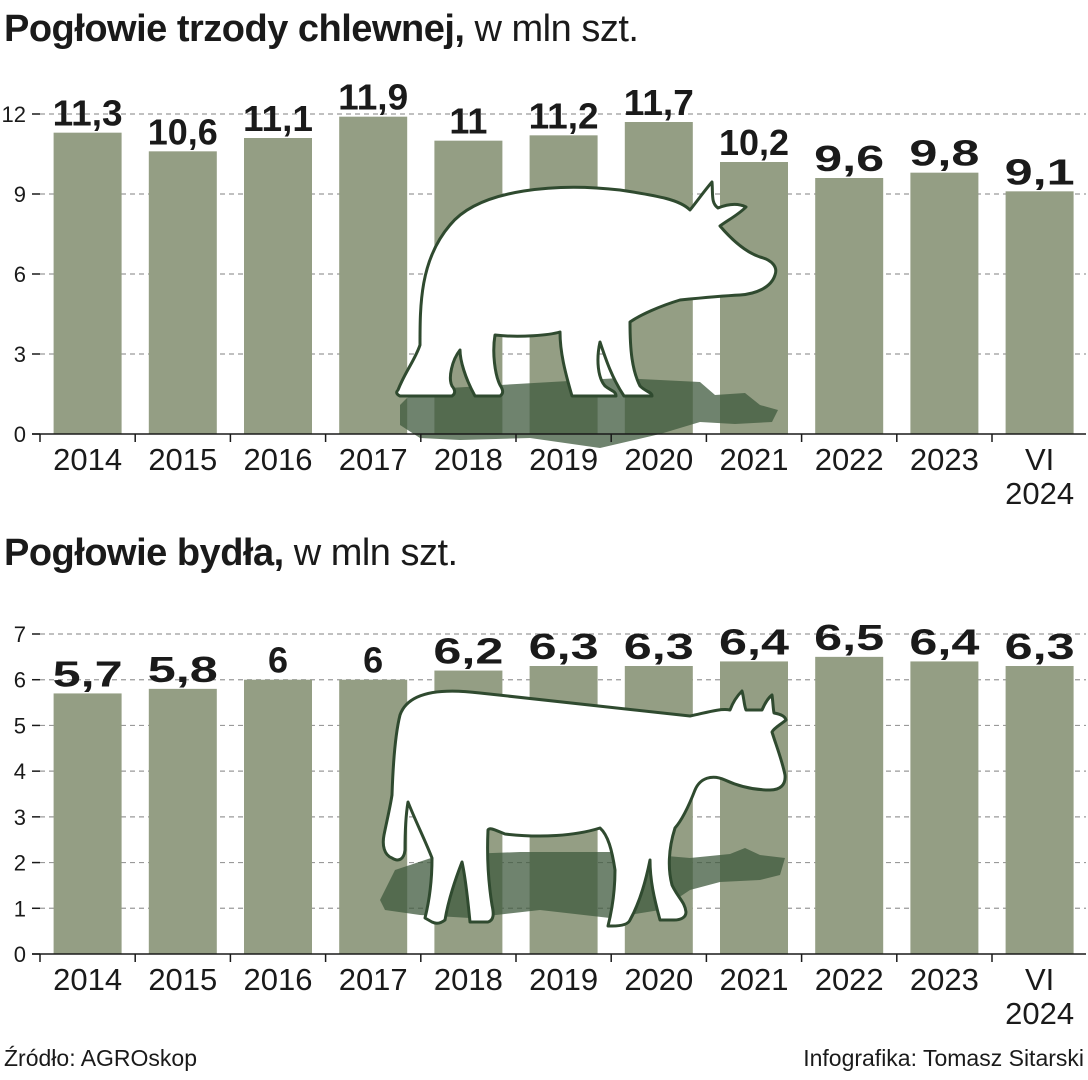 This screenshot has height=1080, width=1088. What do you see at coordinates (754, 142) in the screenshot?
I see `value-label: 10,2` at bounding box center [754, 142].